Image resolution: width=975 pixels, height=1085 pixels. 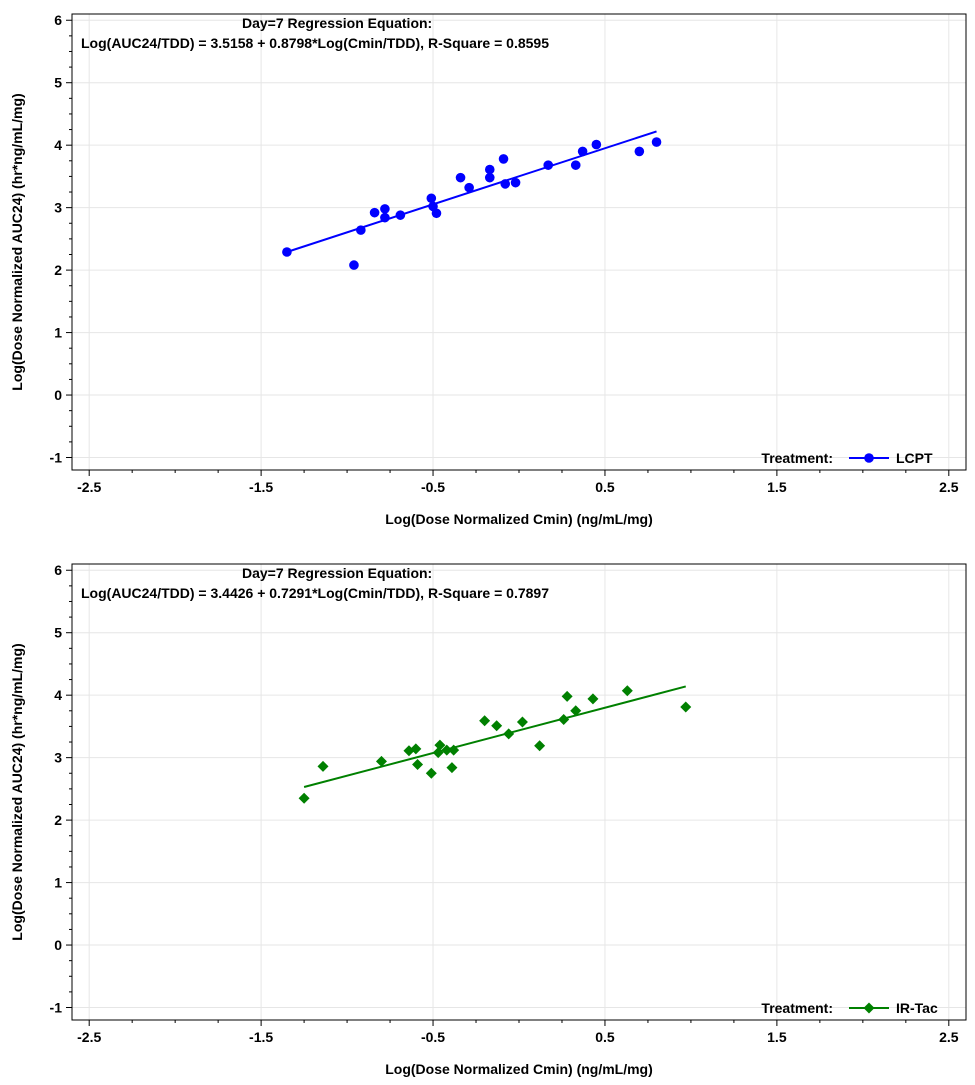 What do you see at coordinates (917, 1008) in the screenshot?
I see `legend-series-name: IR-Tac` at bounding box center [917, 1008].